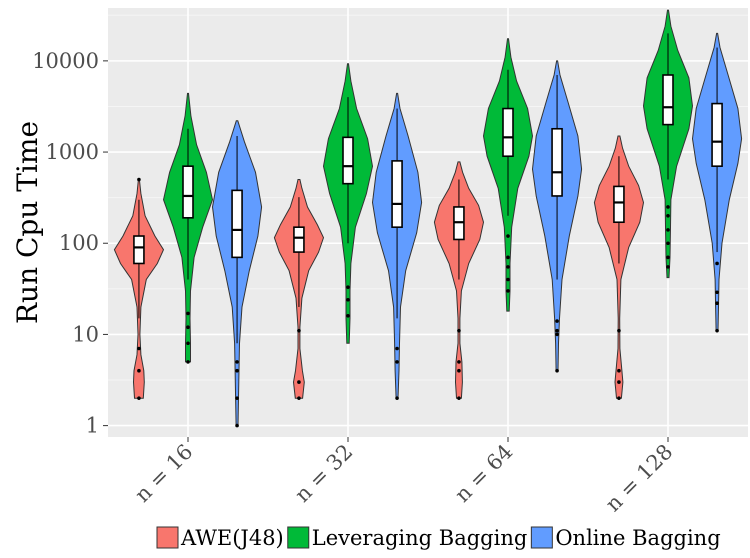  What do you see at coordinates (72, 152) in the screenshot?
I see `y-tick-label: 1000` at bounding box center [72, 152].